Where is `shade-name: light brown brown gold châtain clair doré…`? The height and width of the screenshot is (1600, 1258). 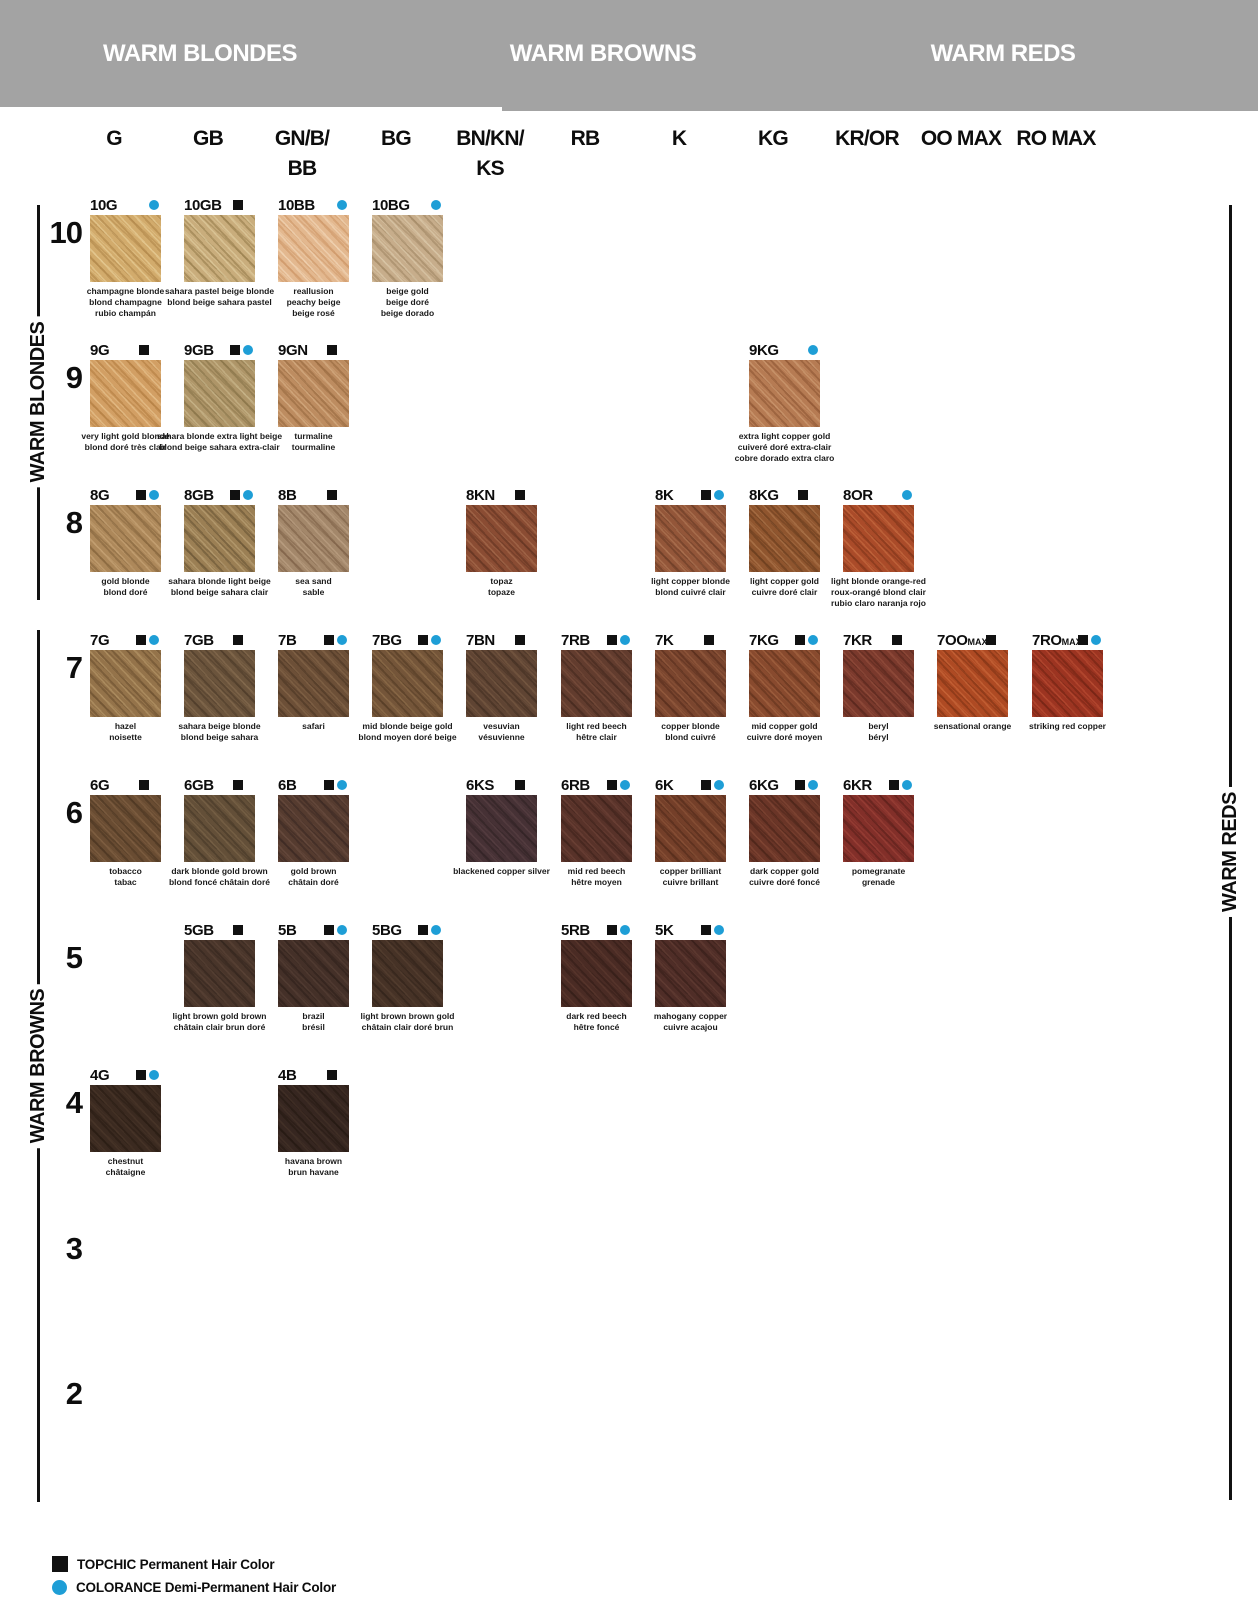 shade-name: light brown brown gold châtain clair doré… is located at coordinates (407, 1022).